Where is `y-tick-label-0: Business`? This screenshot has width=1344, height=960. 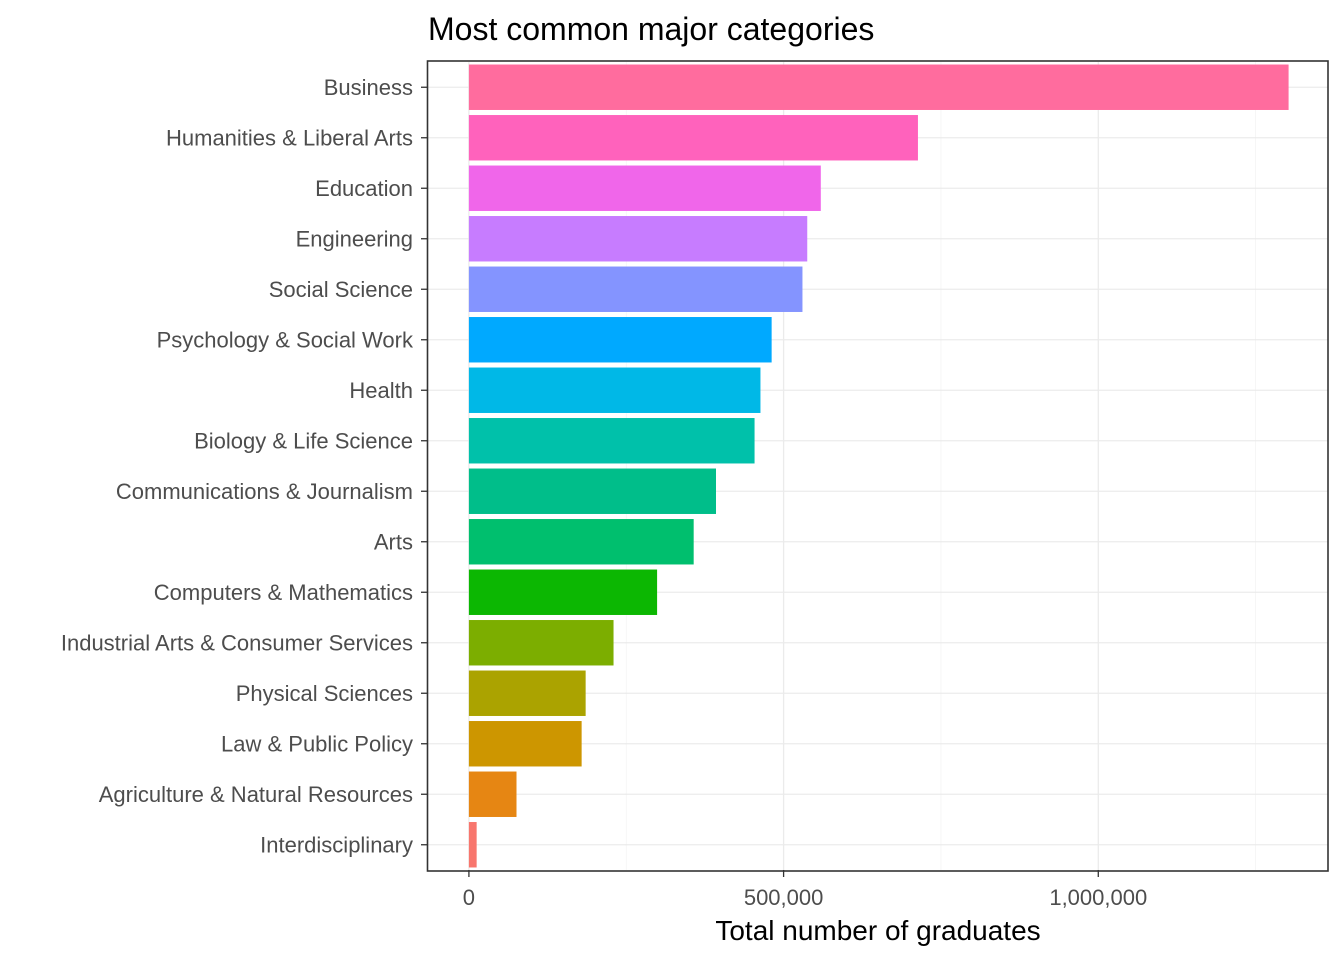
y-tick-label-0: Business is located at coordinates (368, 87).